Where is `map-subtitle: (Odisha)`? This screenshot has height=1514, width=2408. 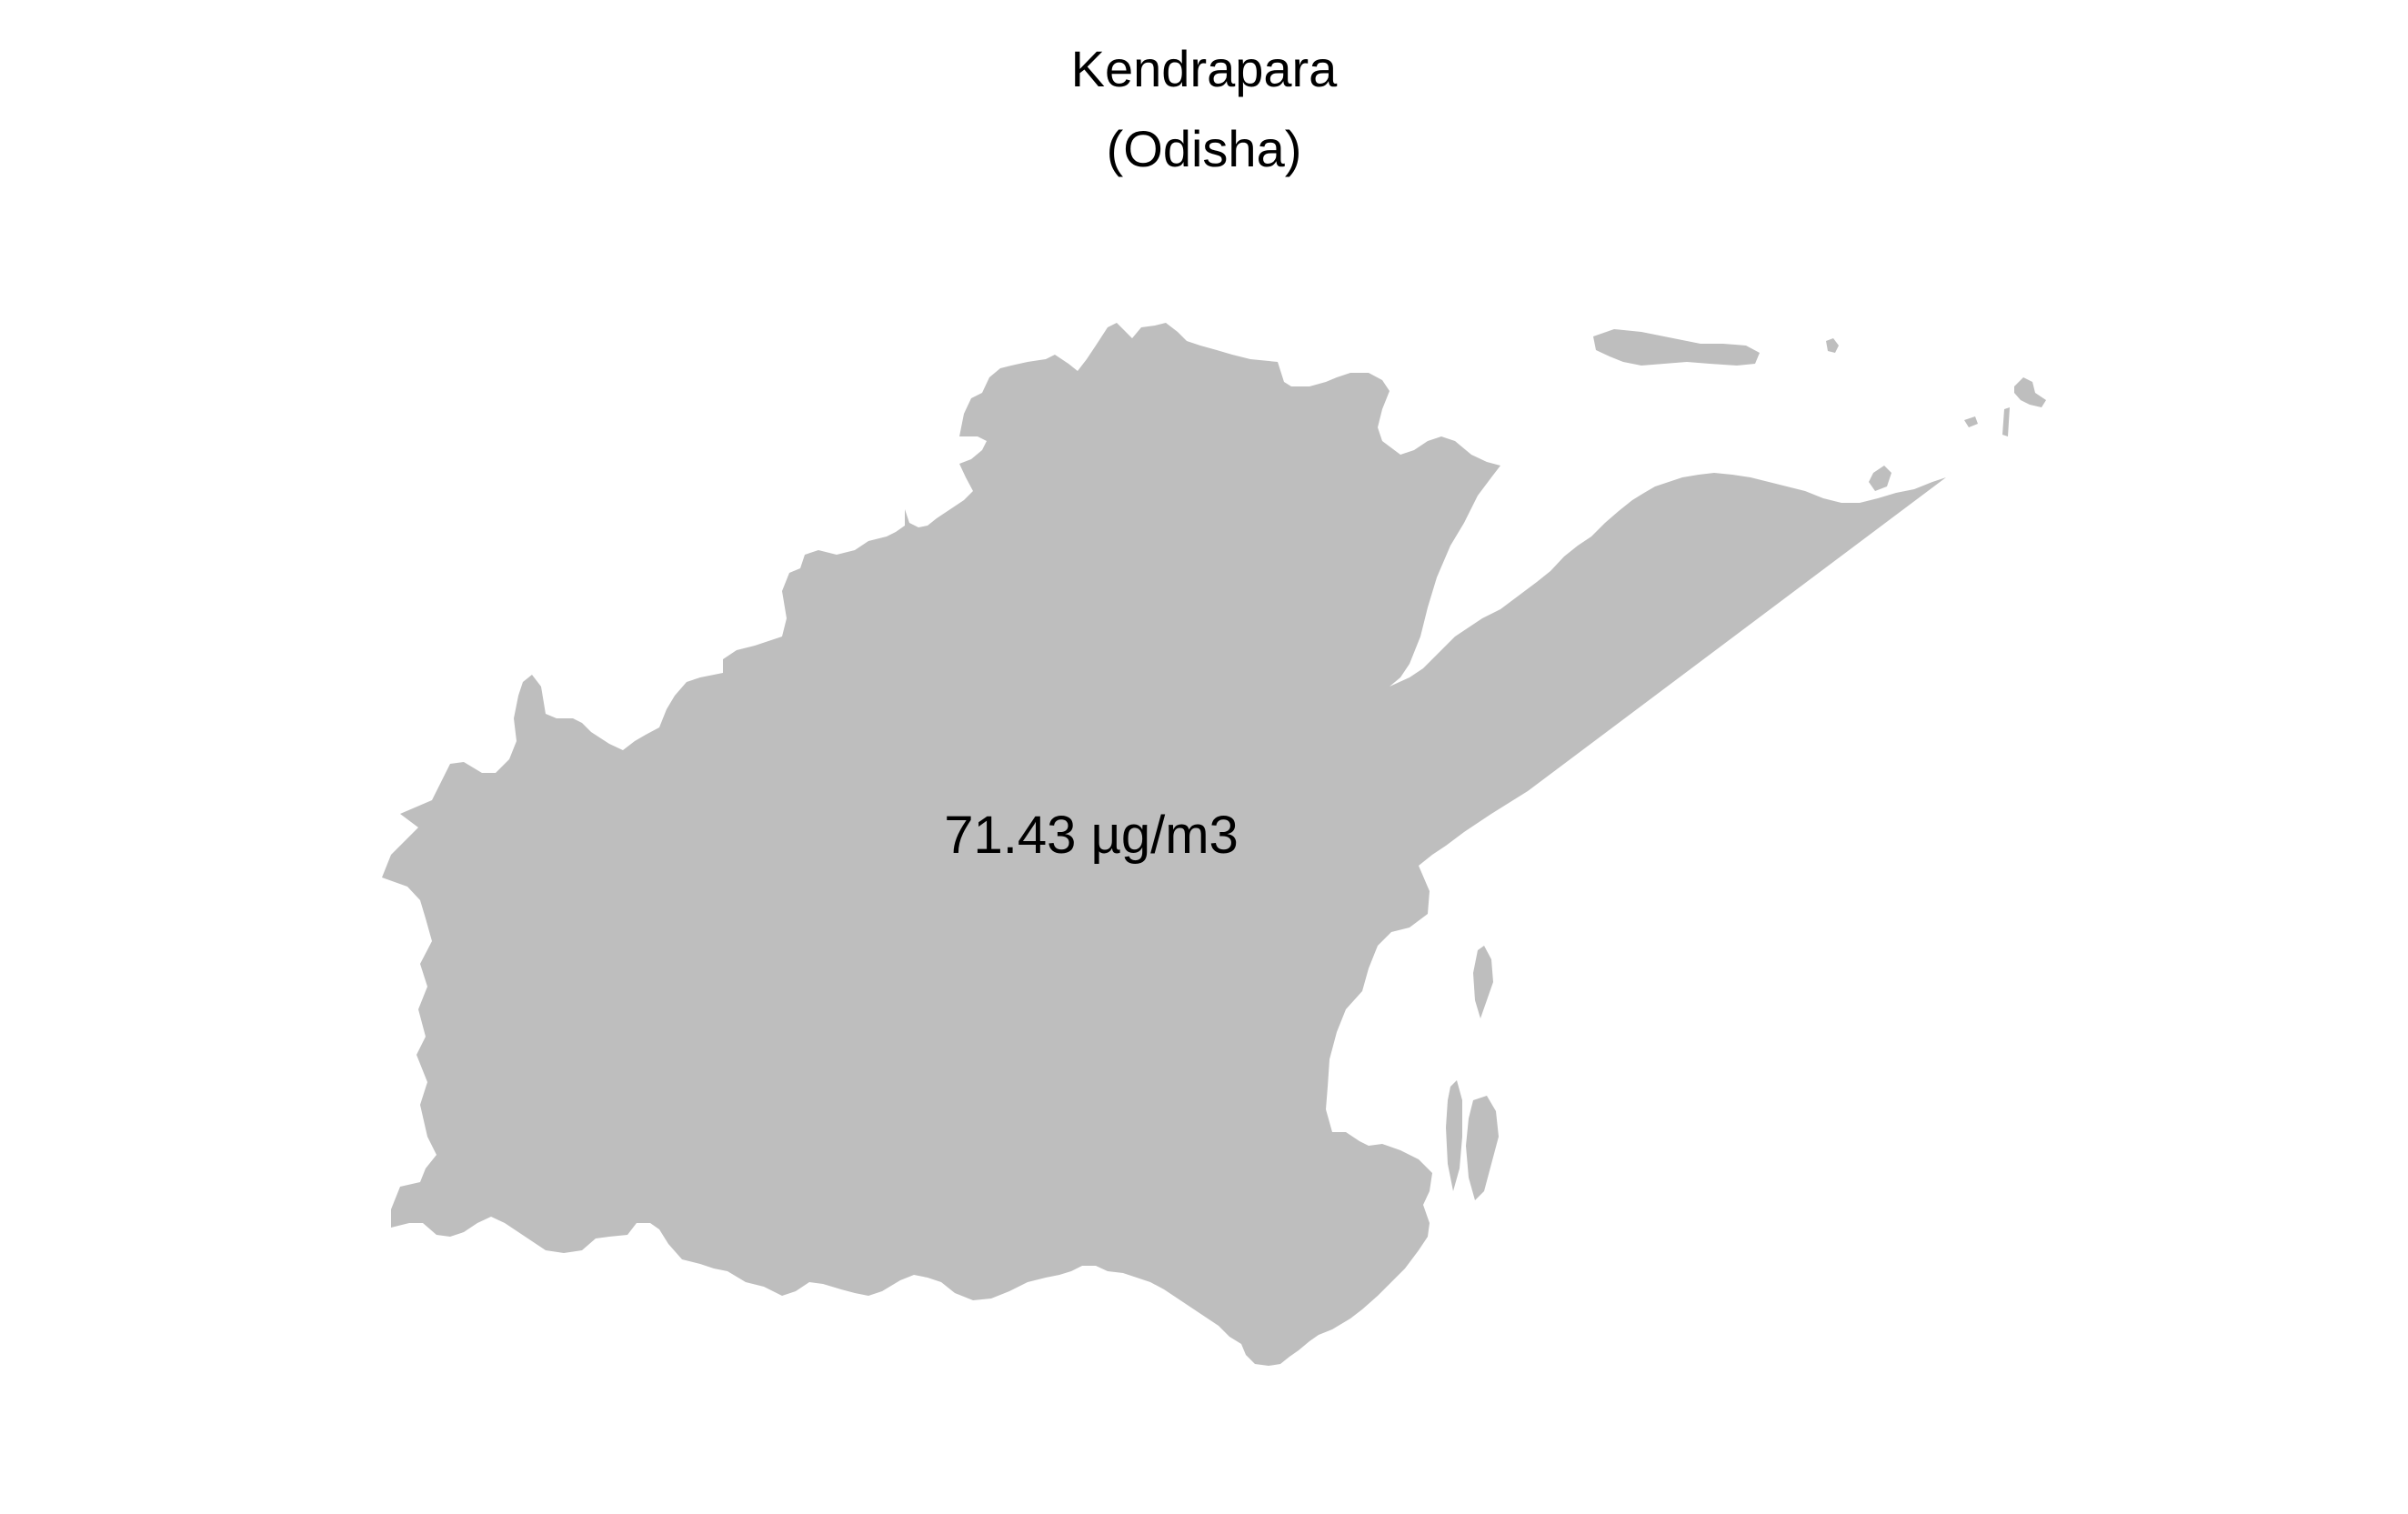 map-subtitle: (Odisha) is located at coordinates (1204, 148).